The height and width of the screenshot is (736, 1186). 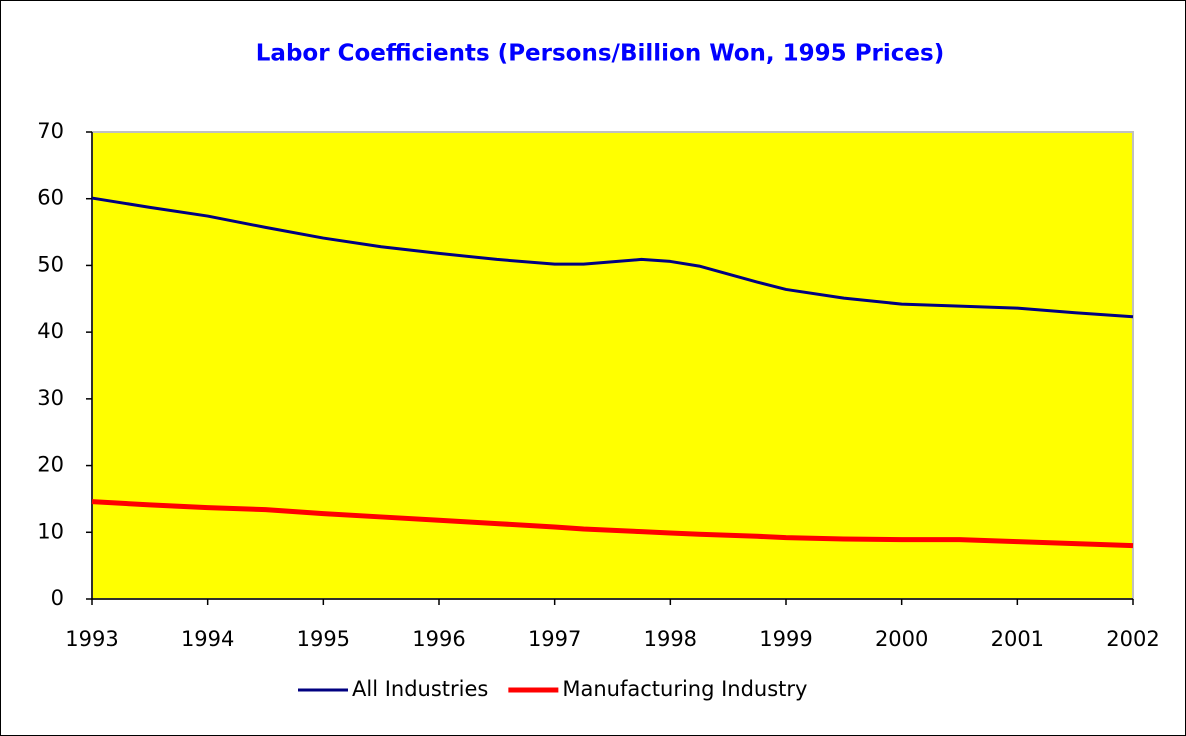 I want to click on x-tick-label: 2002, so click(x=1132, y=639).